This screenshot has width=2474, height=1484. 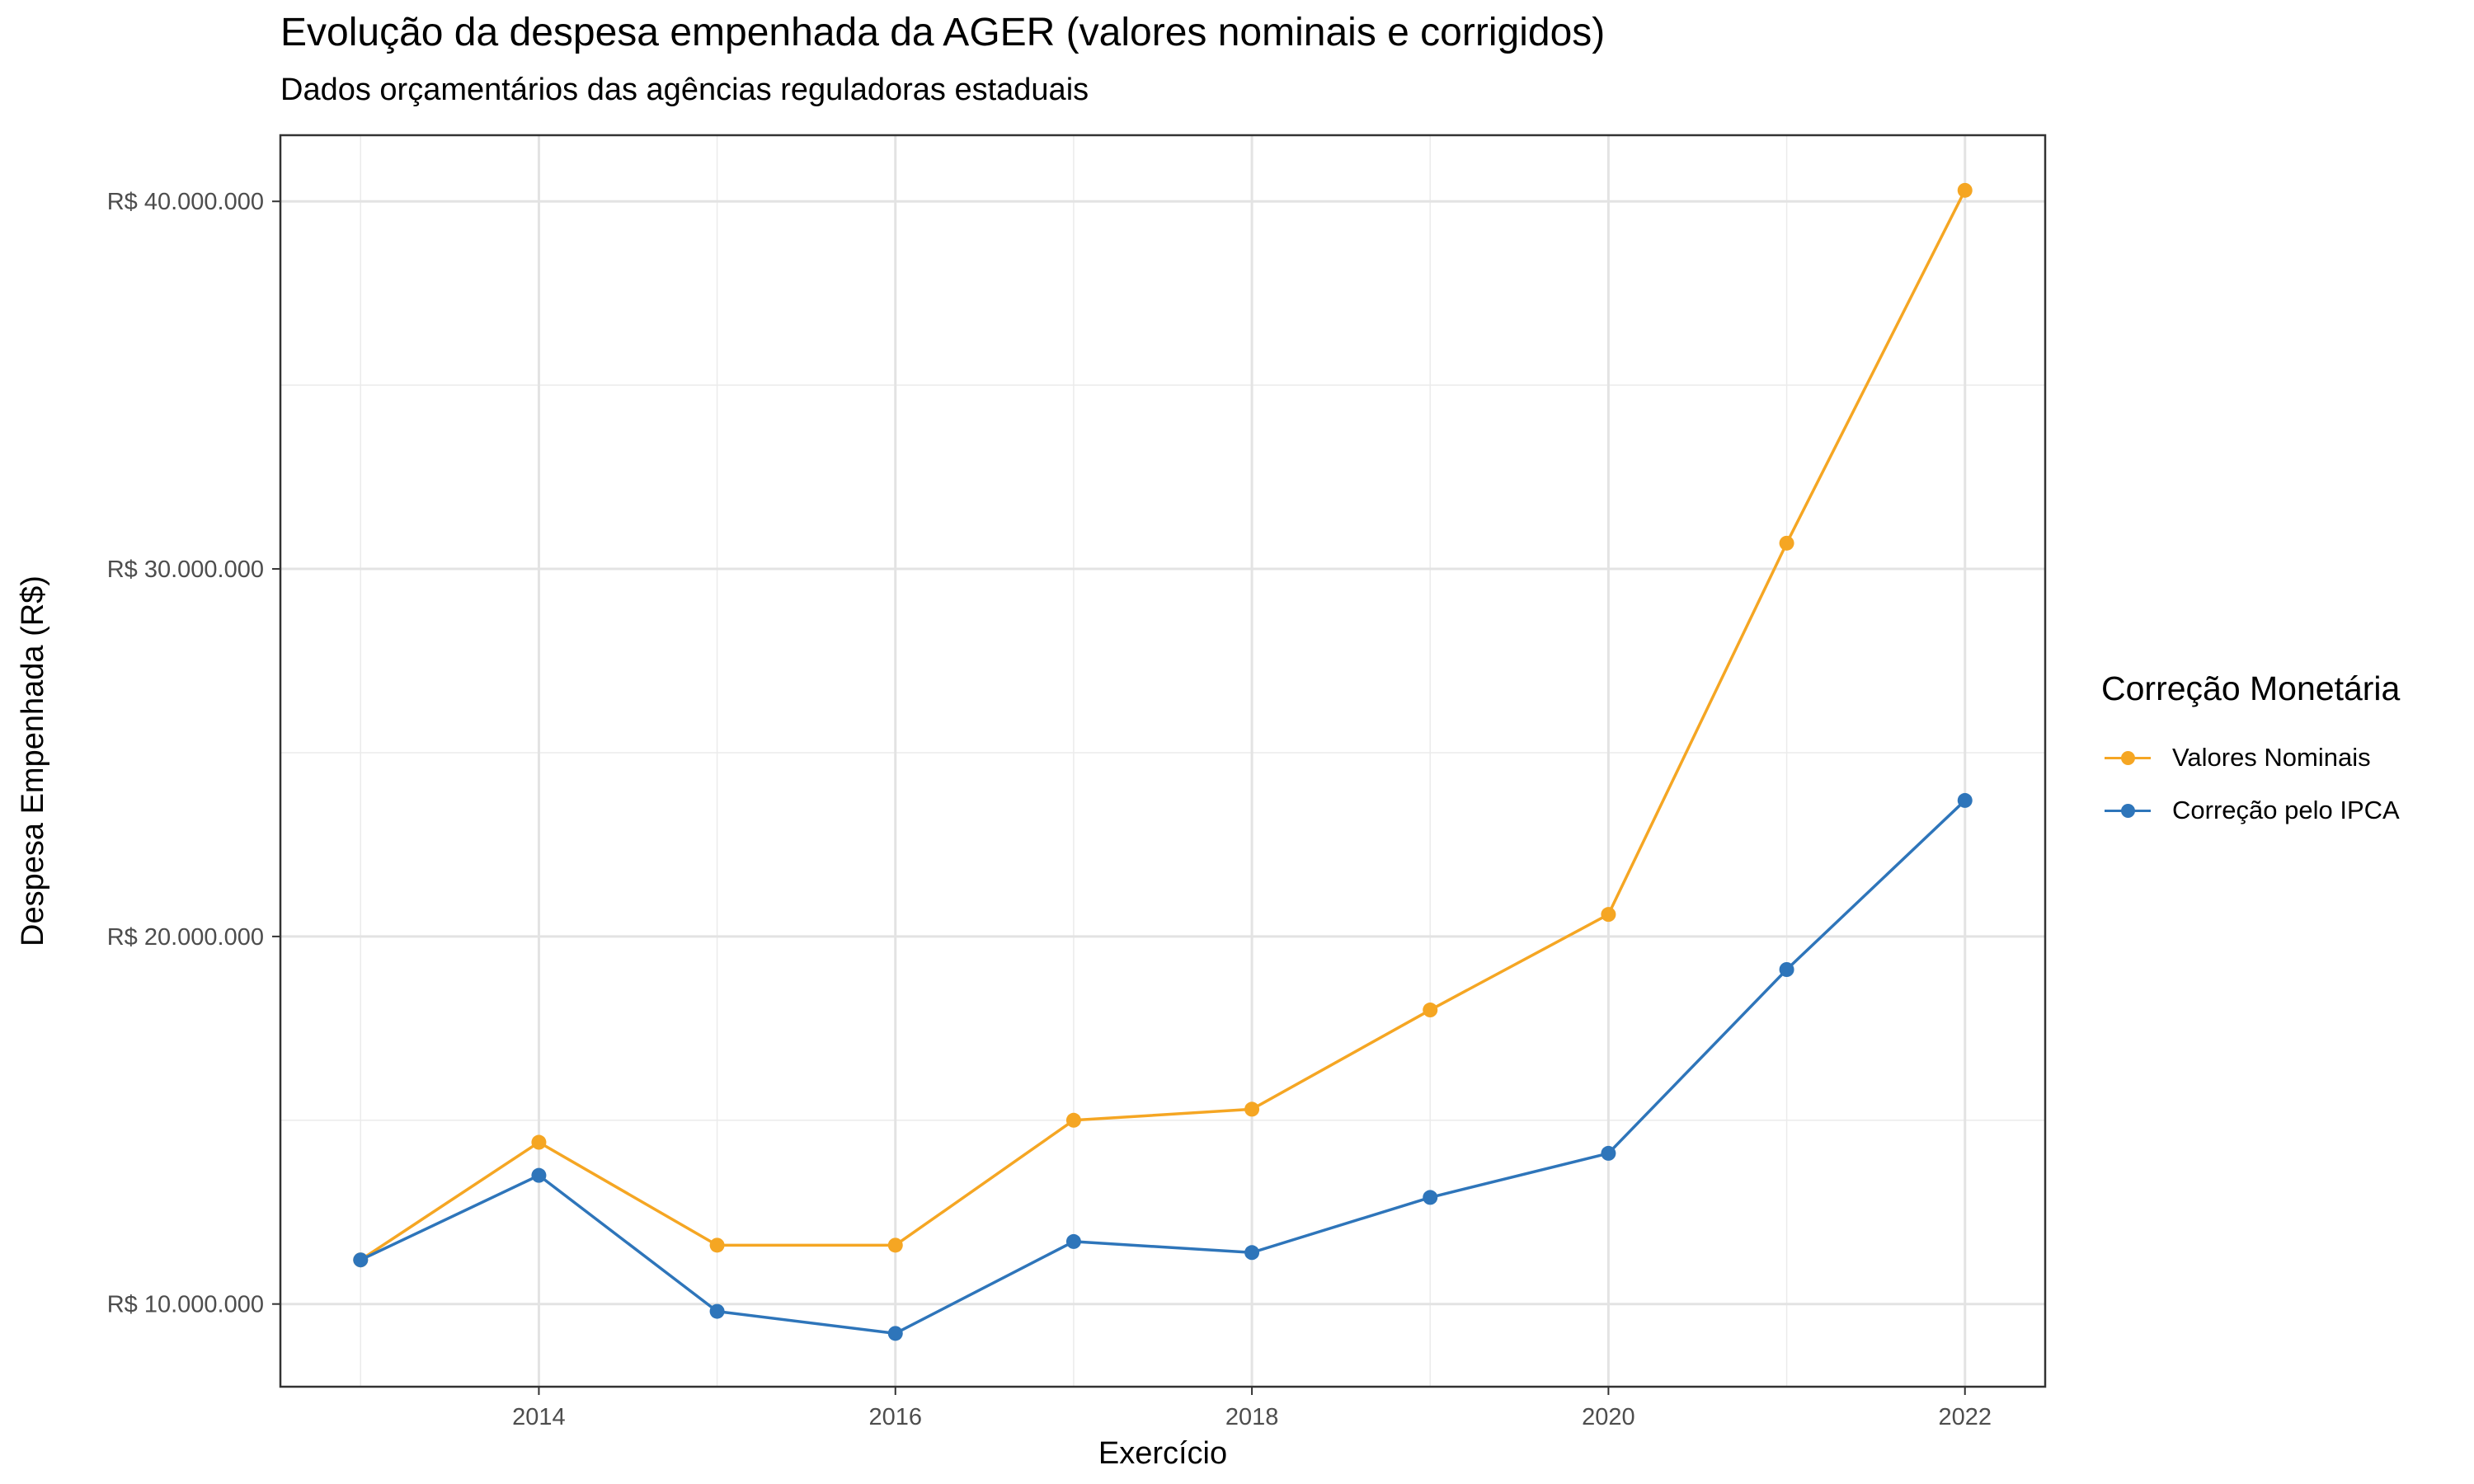 What do you see at coordinates (2271, 757) in the screenshot?
I see `legend-label-nominal: Valores Nominais` at bounding box center [2271, 757].